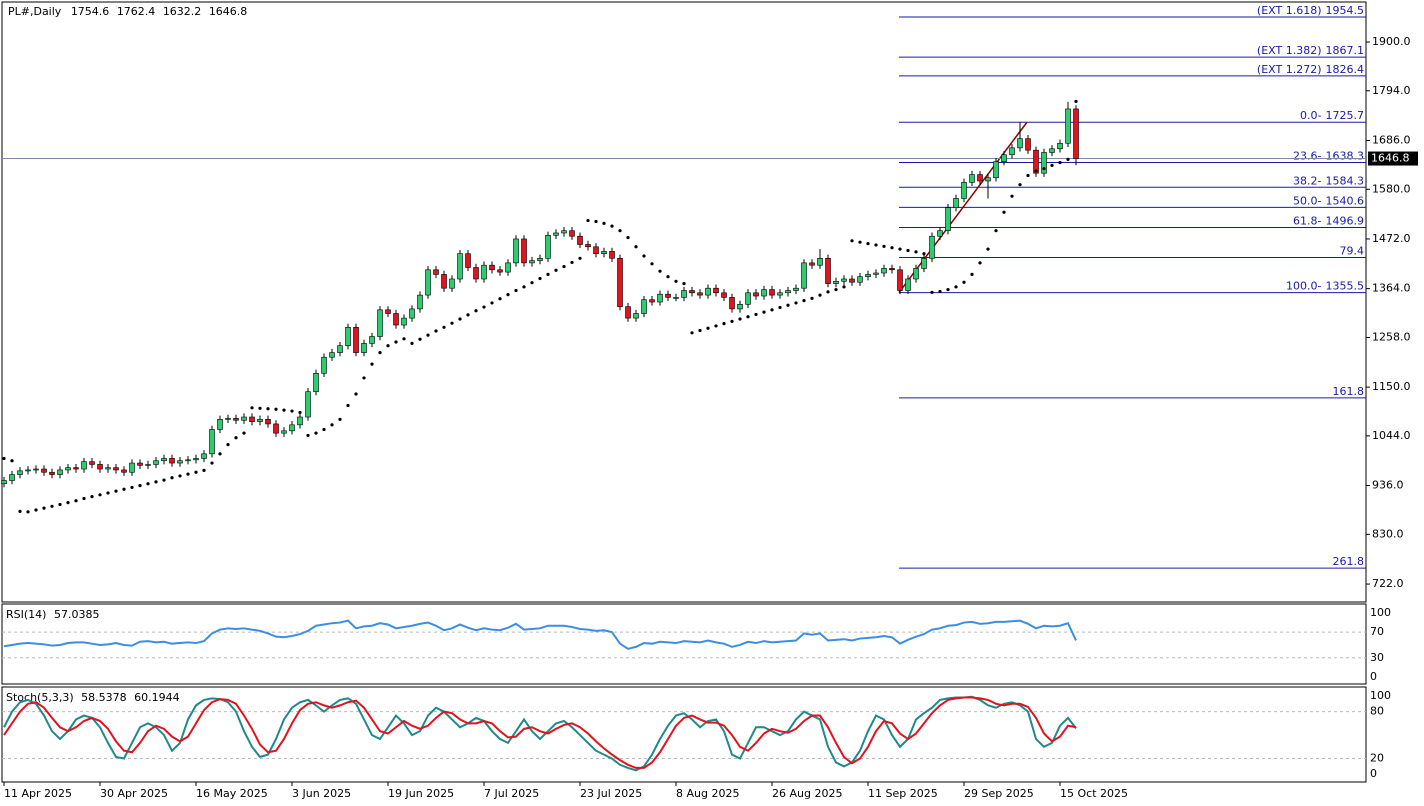 The height and width of the screenshot is (806, 1424). Describe the element at coordinates (134, 793) in the screenshot. I see `x-tick-label: 30 Apr 2025` at that location.